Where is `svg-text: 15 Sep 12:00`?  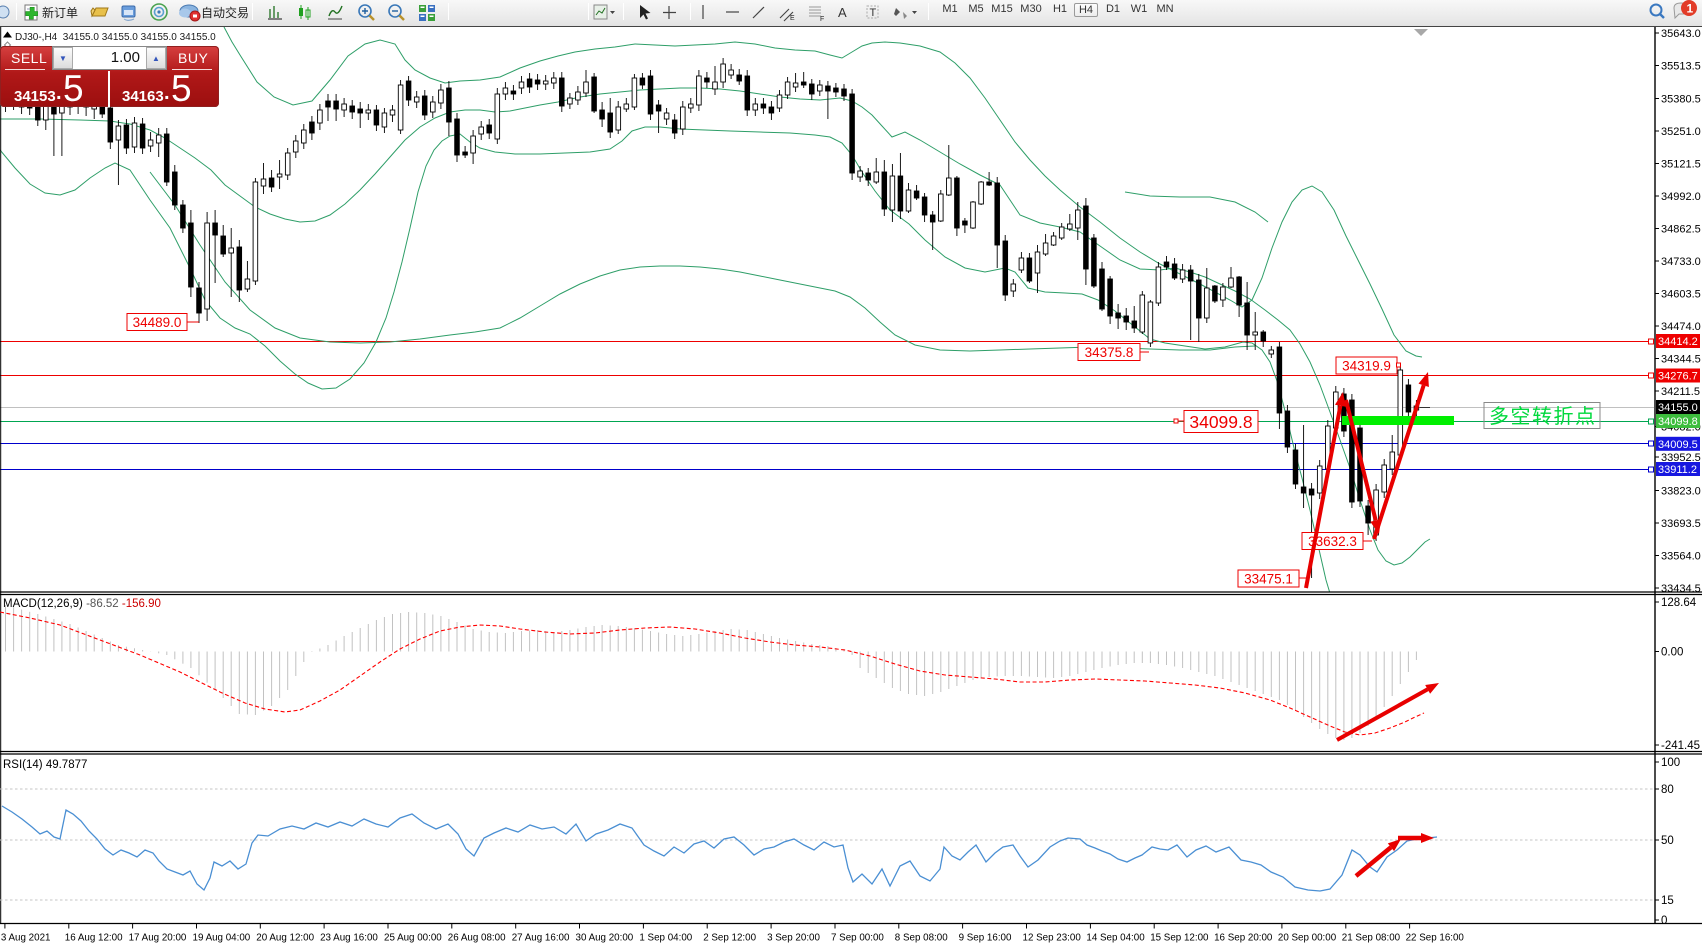
svg-text: 15 Sep 12:00 is located at coordinates (1179, 938).